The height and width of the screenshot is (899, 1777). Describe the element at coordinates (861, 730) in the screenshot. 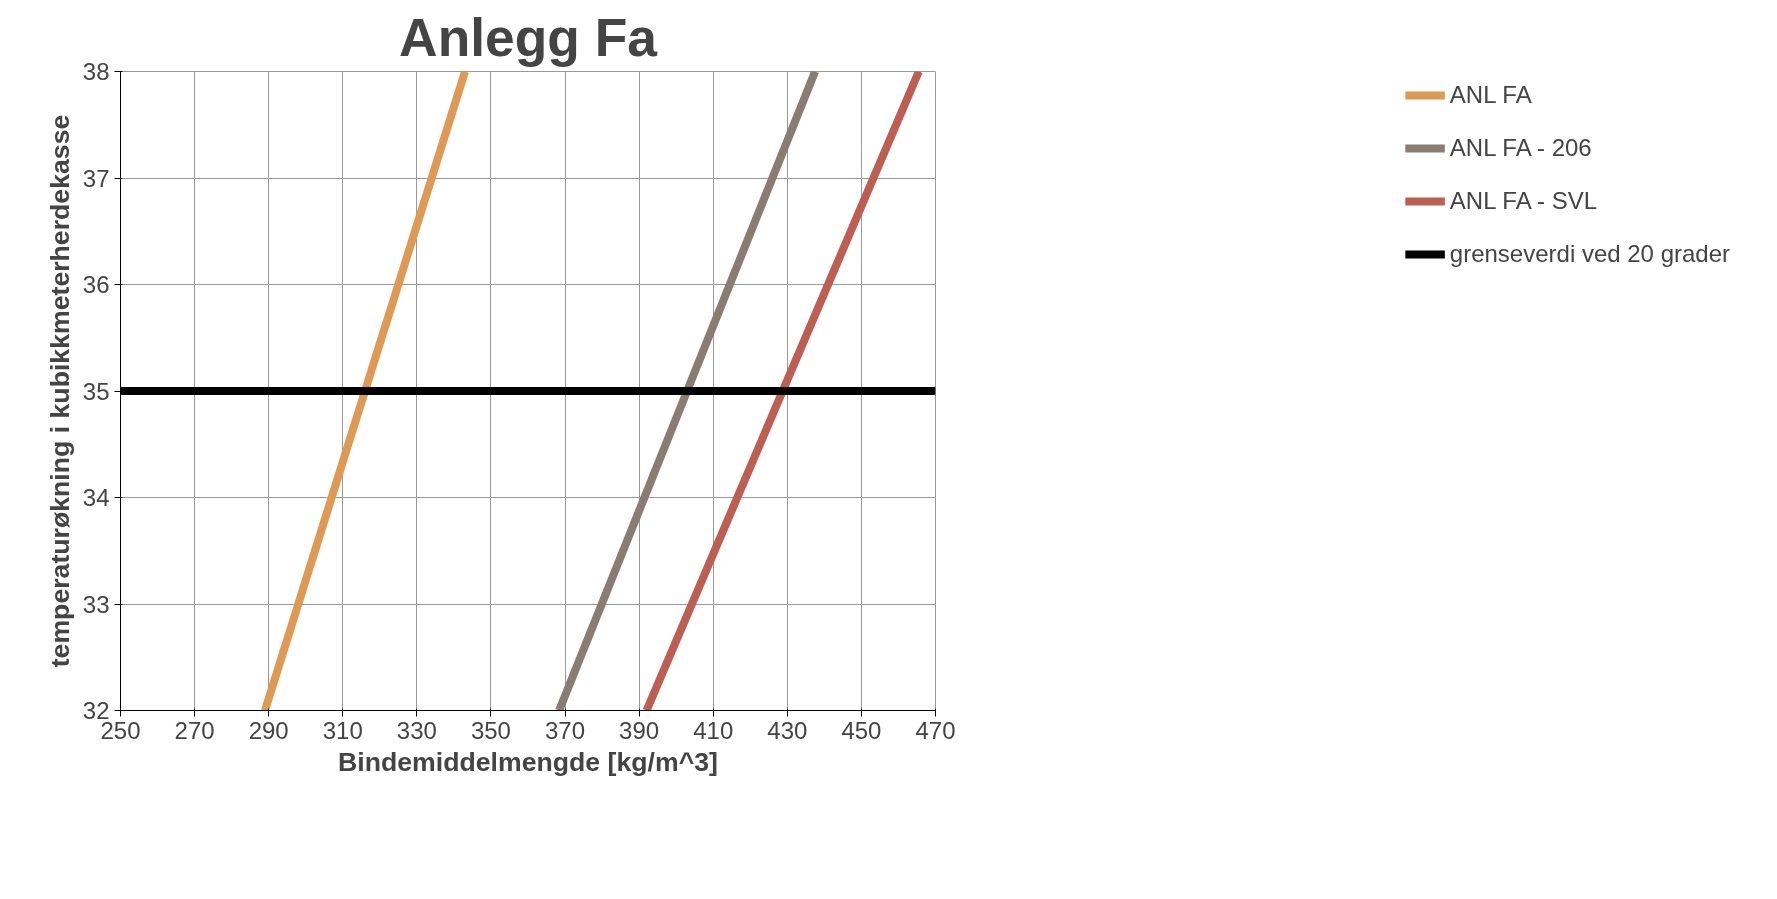

I see `x-tick-label: 450` at that location.